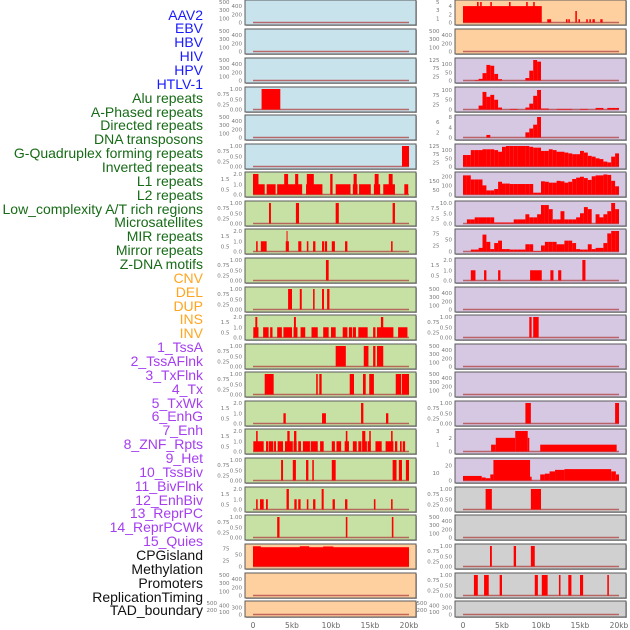 The height and width of the screenshot is (630, 630). What do you see at coordinates (436, 163) in the screenshot?
I see `y-tick-label: 25` at bounding box center [436, 163].